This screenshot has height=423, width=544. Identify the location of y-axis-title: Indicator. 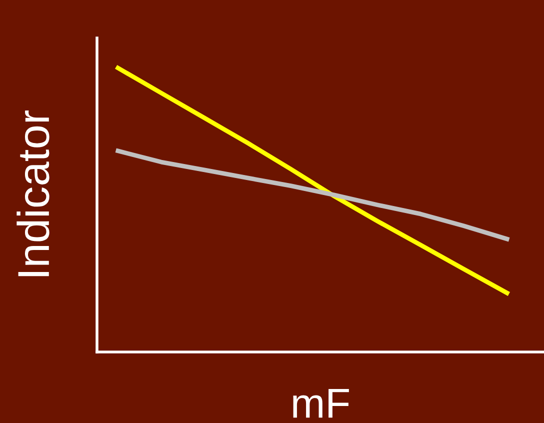
(33, 193).